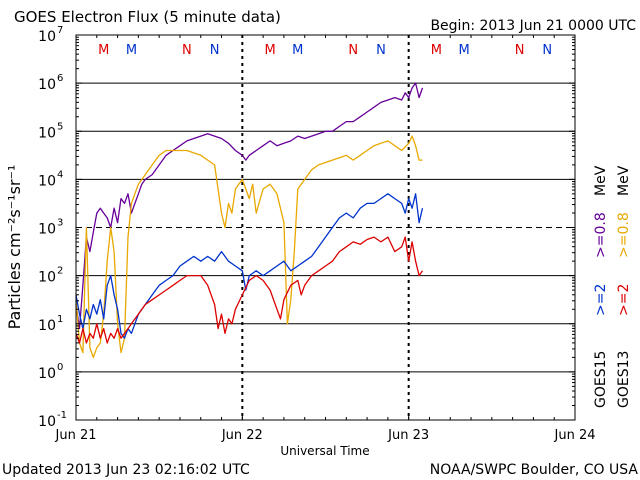 The height and width of the screenshot is (480, 640). I want to click on legend-g15-ge08: >=0.8, so click(601, 235).